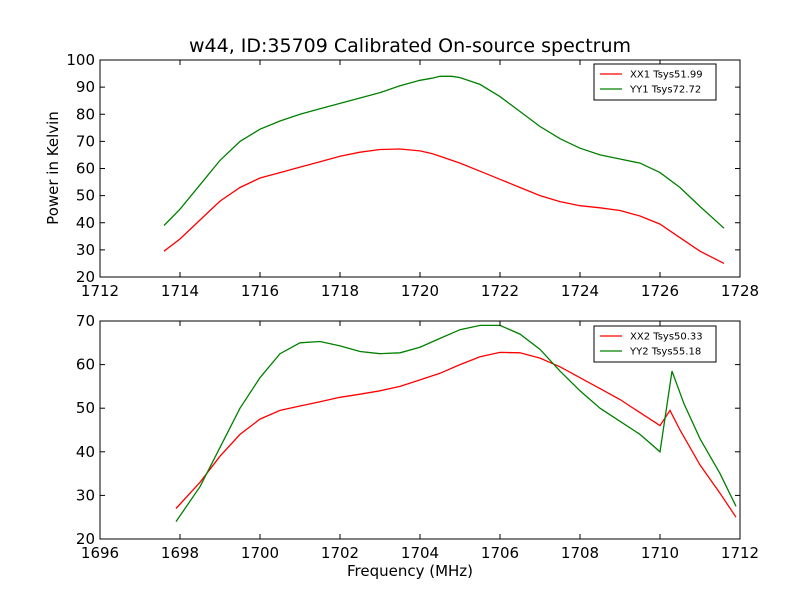  What do you see at coordinates (666, 337) in the screenshot?
I see `legend-label-1: XX2 Tsys50.33` at bounding box center [666, 337].